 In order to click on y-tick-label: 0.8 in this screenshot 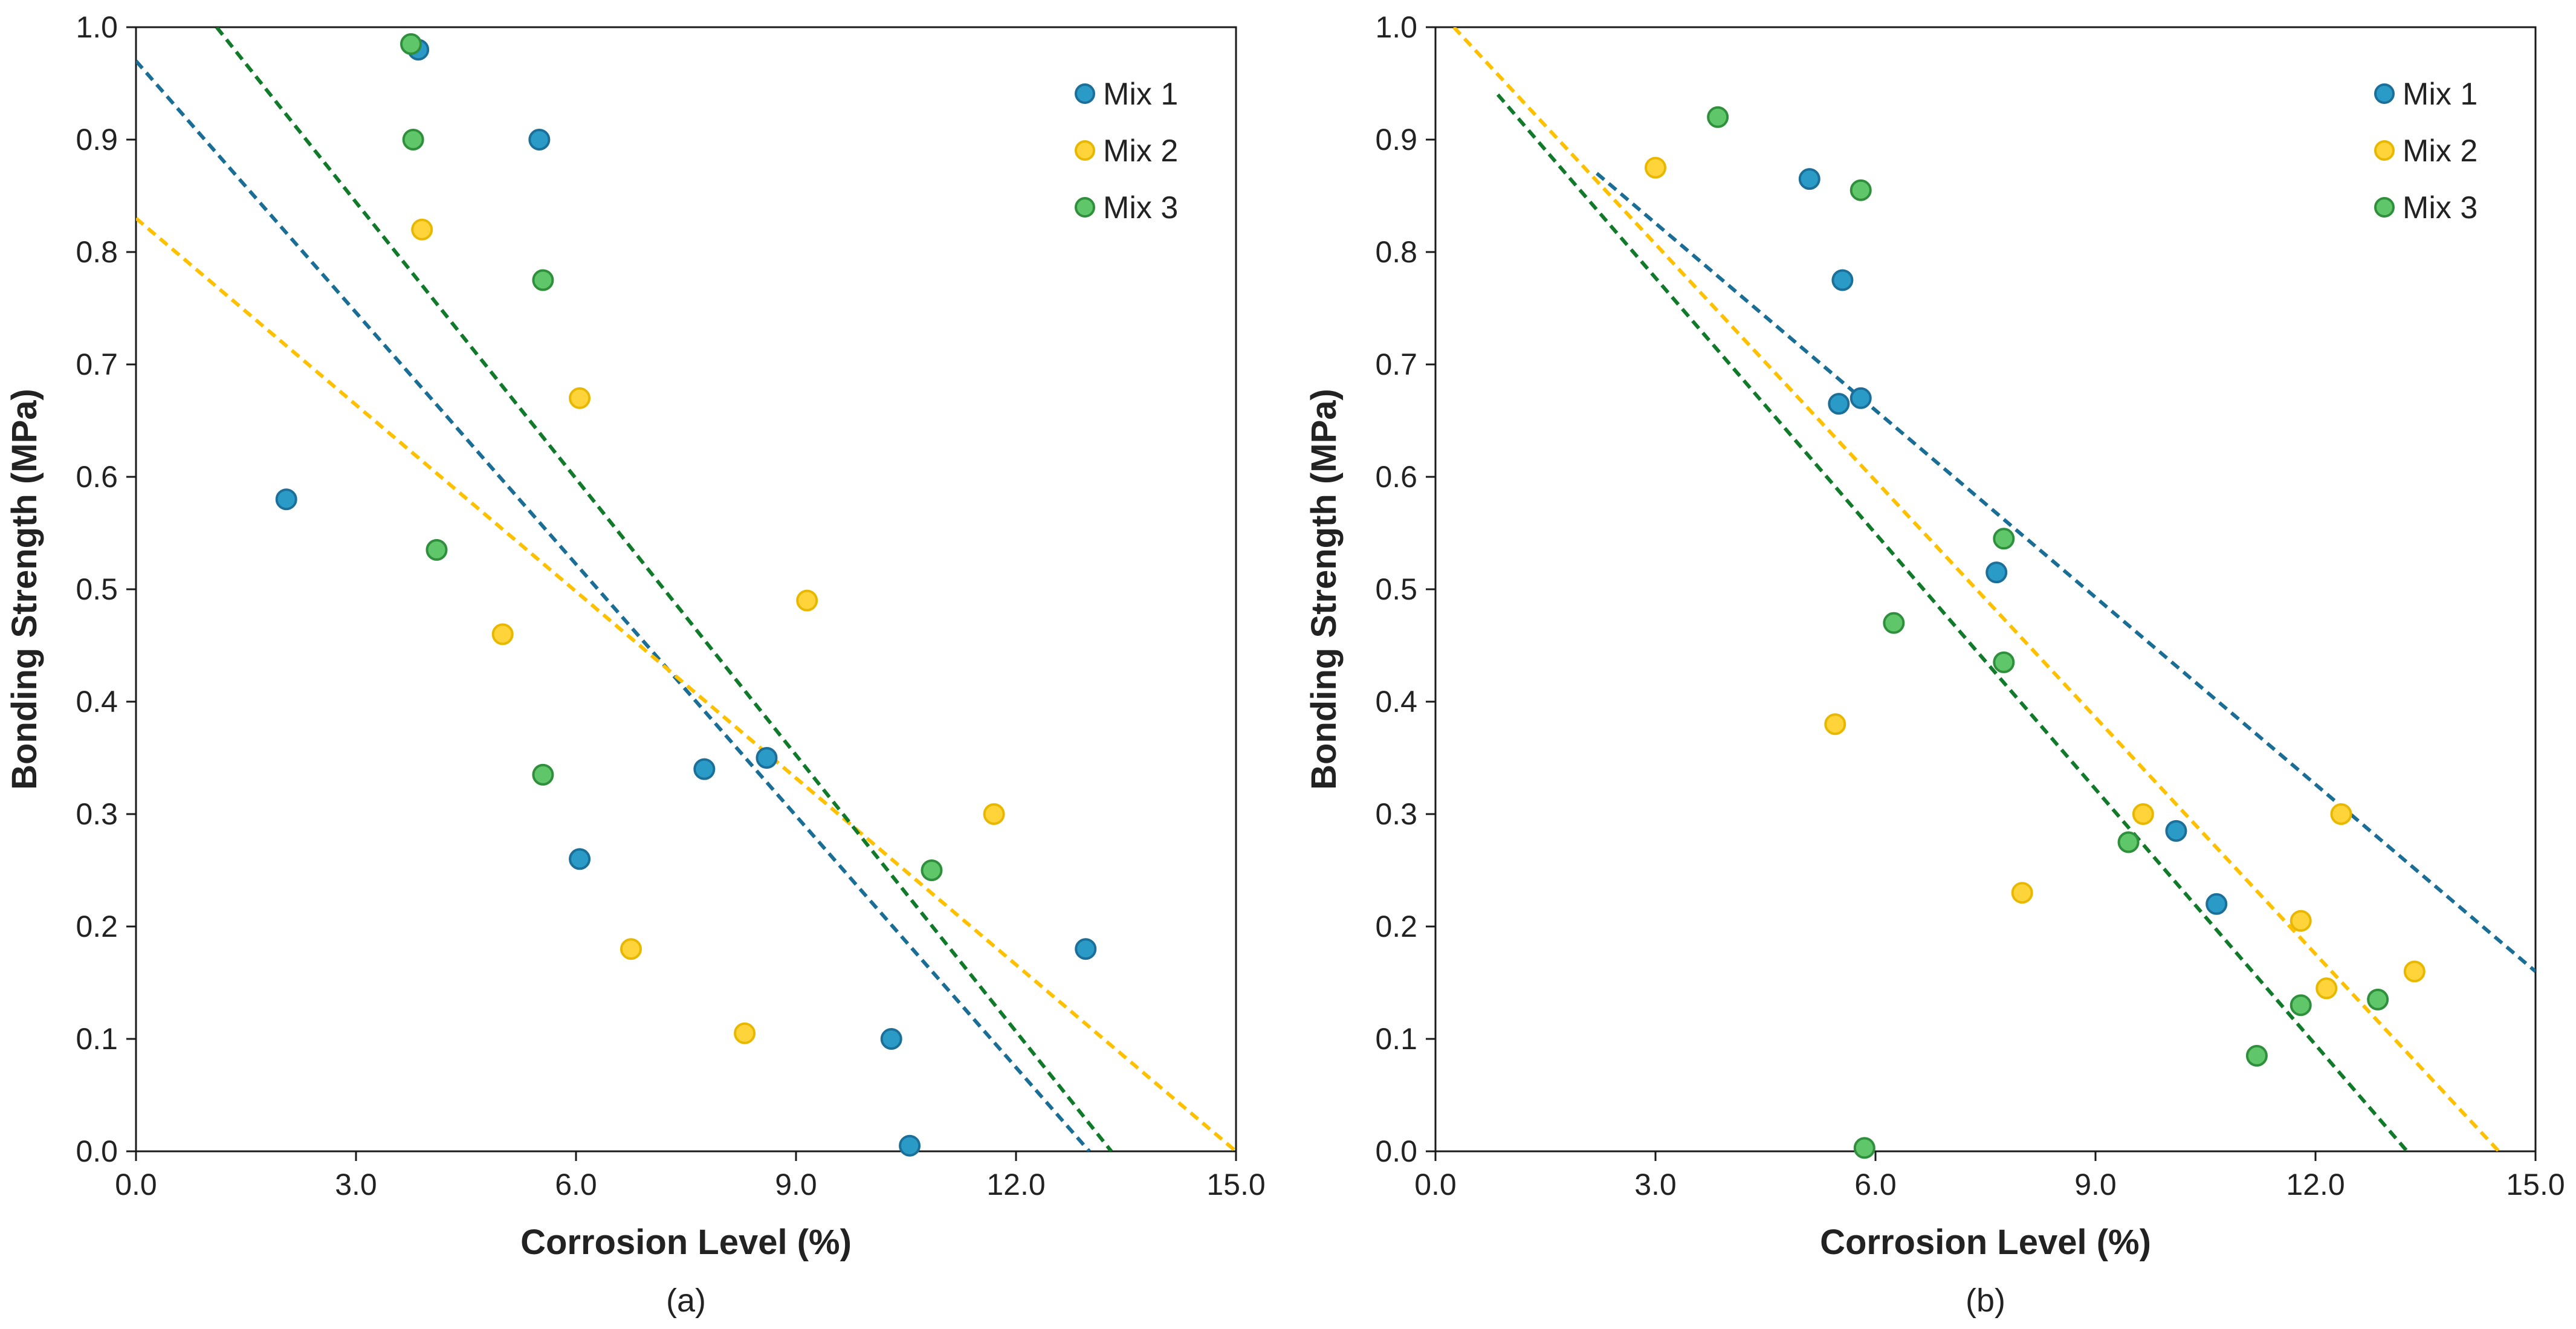, I will do `click(97, 252)`.